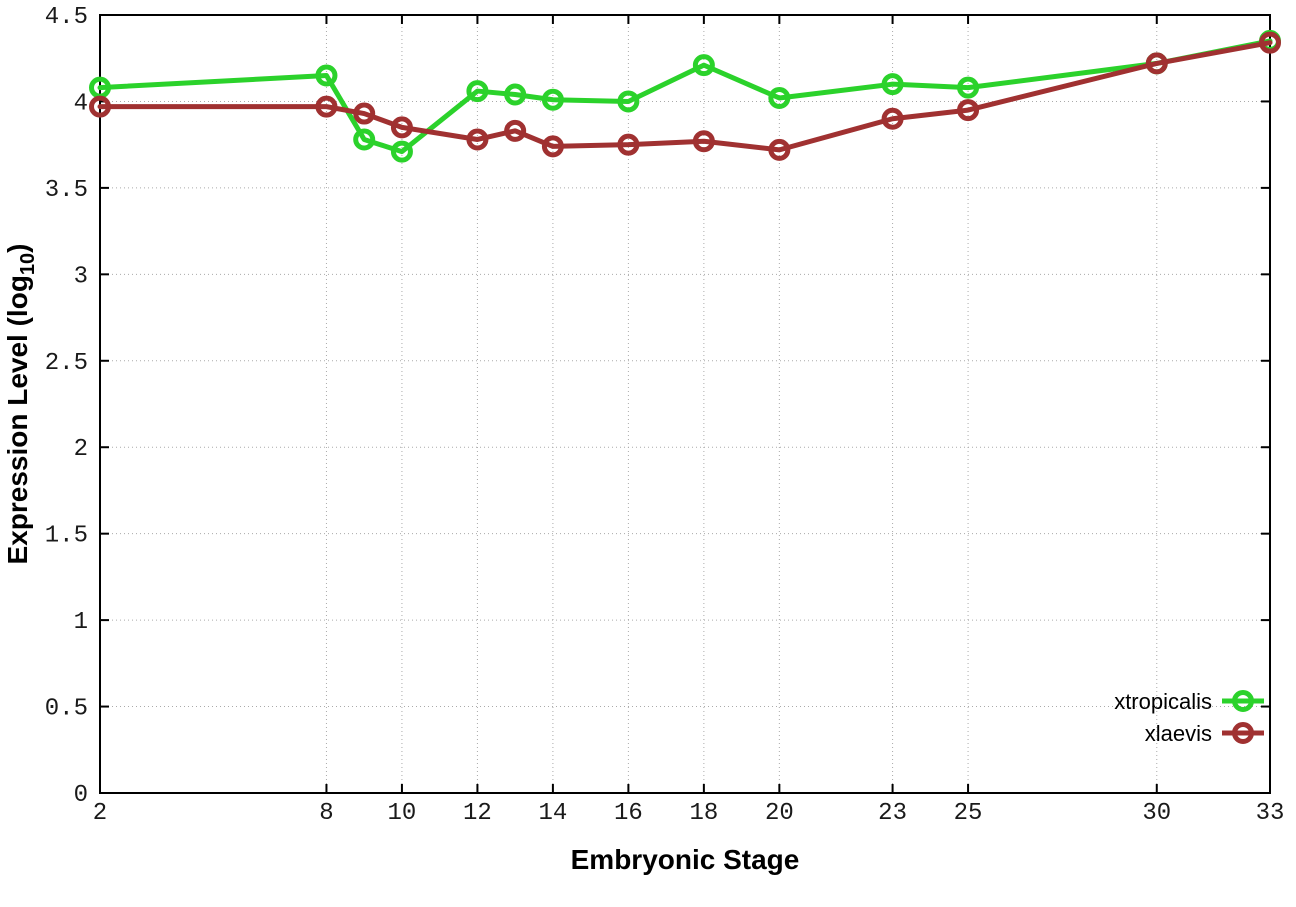  I want to click on y-axis-label-close: ), so click(17, 248).